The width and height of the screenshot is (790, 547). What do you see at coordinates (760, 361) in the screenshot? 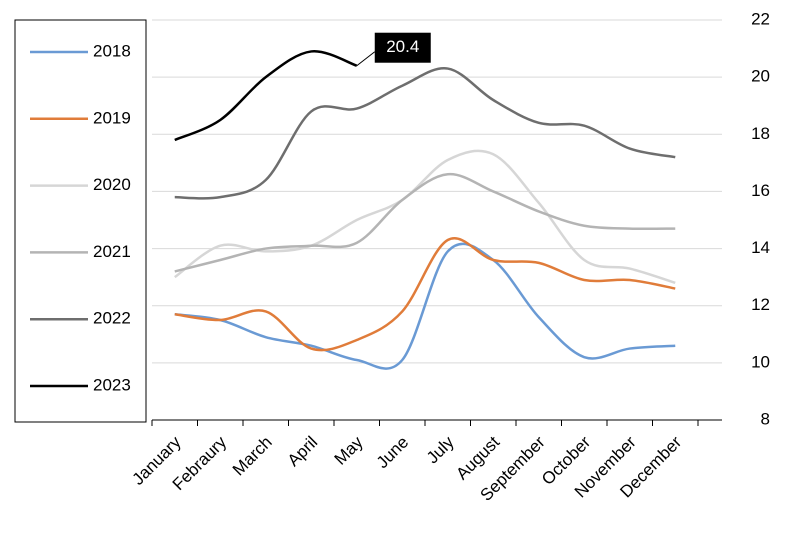
I see `y-tick-label: 10` at bounding box center [760, 361].